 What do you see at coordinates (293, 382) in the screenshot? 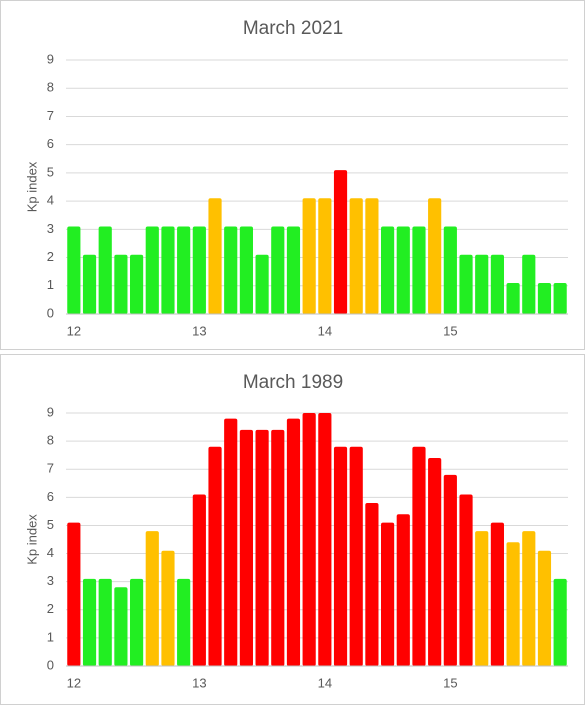
I see `chart-title: March 1989` at bounding box center [293, 382].